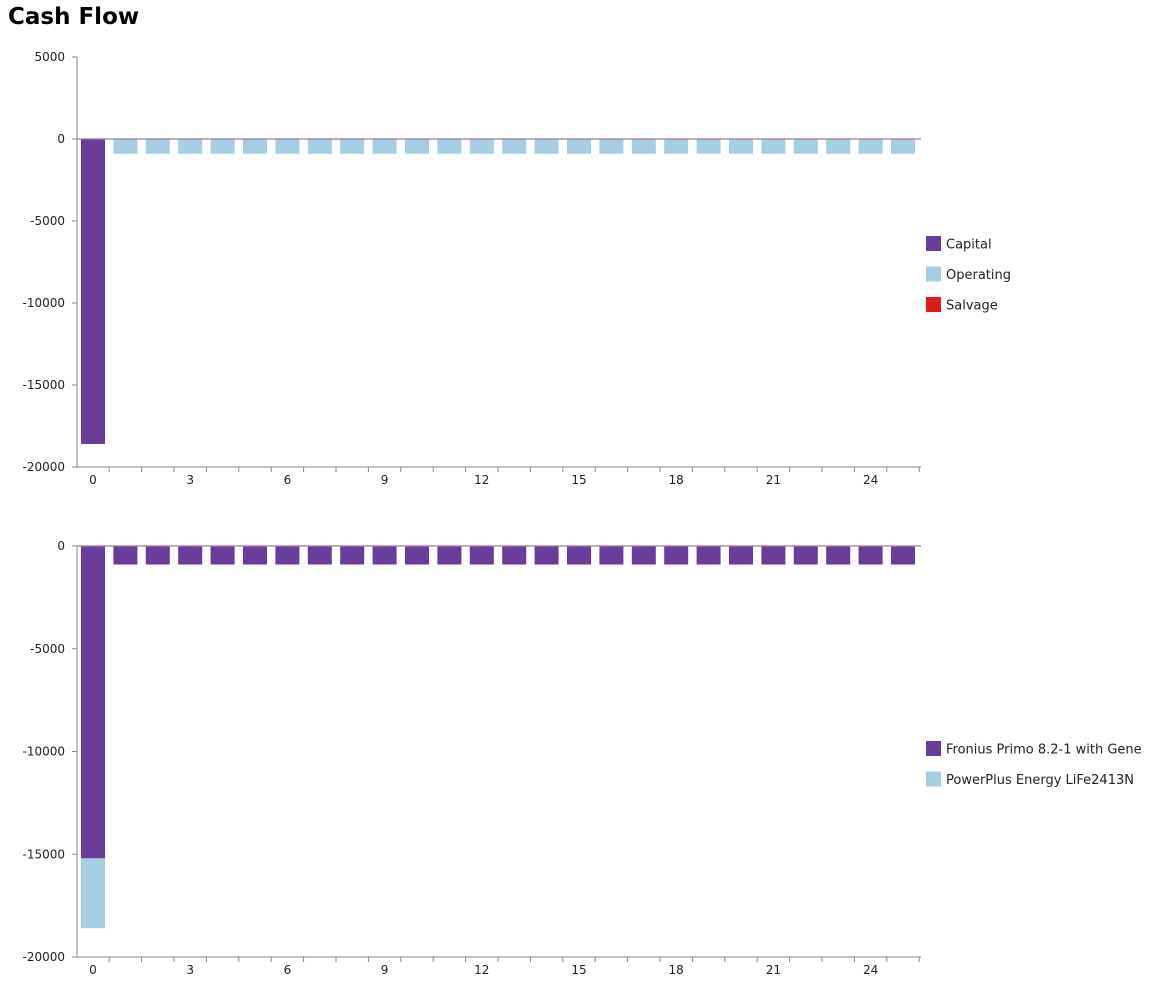  Describe the element at coordinates (933, 779) in the screenshot. I see `legend-swatch-powerplus-energy-life2413n` at that location.